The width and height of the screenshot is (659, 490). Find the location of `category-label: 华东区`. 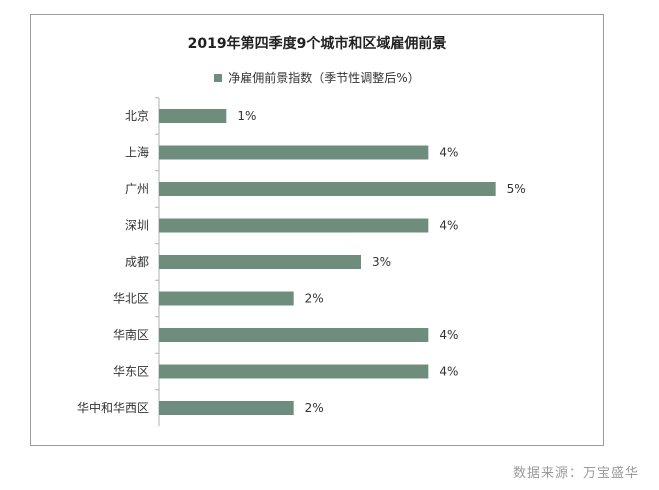

category-label: 华东区 is located at coordinates (131, 372).